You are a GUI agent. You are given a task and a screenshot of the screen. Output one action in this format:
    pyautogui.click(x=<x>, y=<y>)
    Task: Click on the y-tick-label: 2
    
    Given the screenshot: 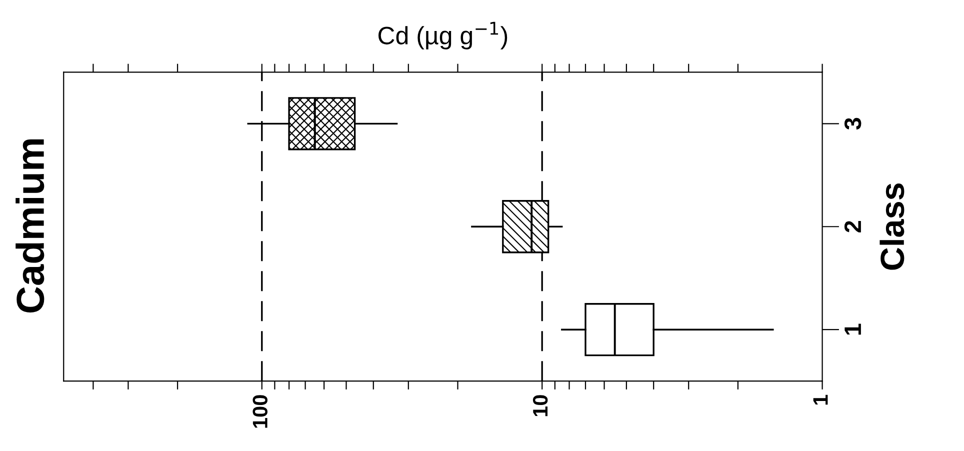 What is the action you would take?
    pyautogui.click(x=852, y=226)
    